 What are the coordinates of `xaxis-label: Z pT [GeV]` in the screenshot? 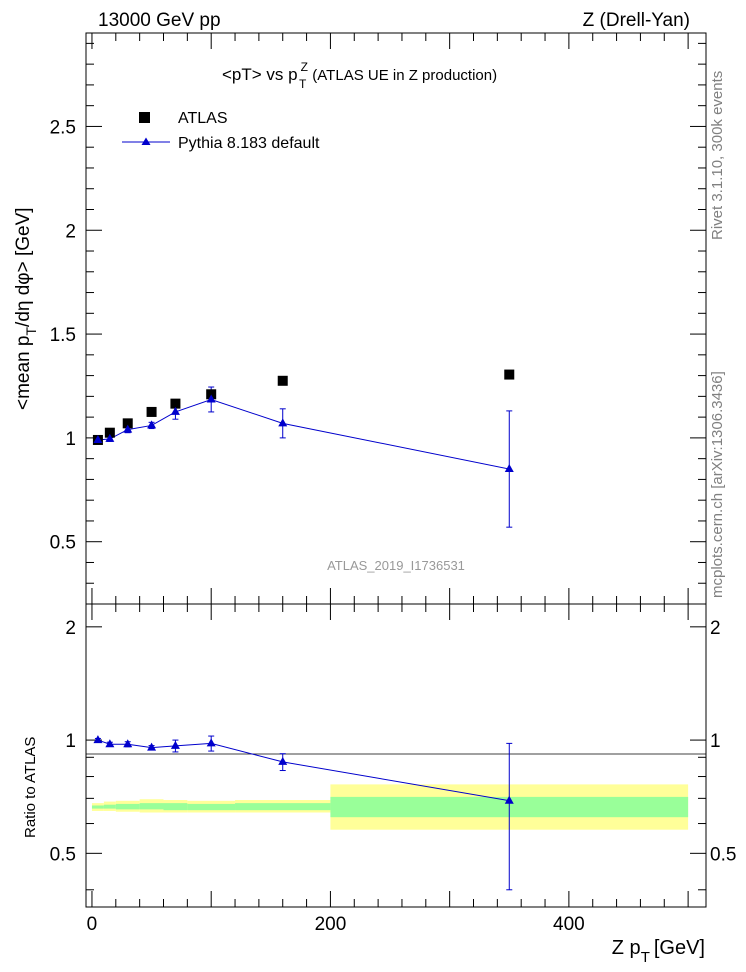 It's located at (658, 951).